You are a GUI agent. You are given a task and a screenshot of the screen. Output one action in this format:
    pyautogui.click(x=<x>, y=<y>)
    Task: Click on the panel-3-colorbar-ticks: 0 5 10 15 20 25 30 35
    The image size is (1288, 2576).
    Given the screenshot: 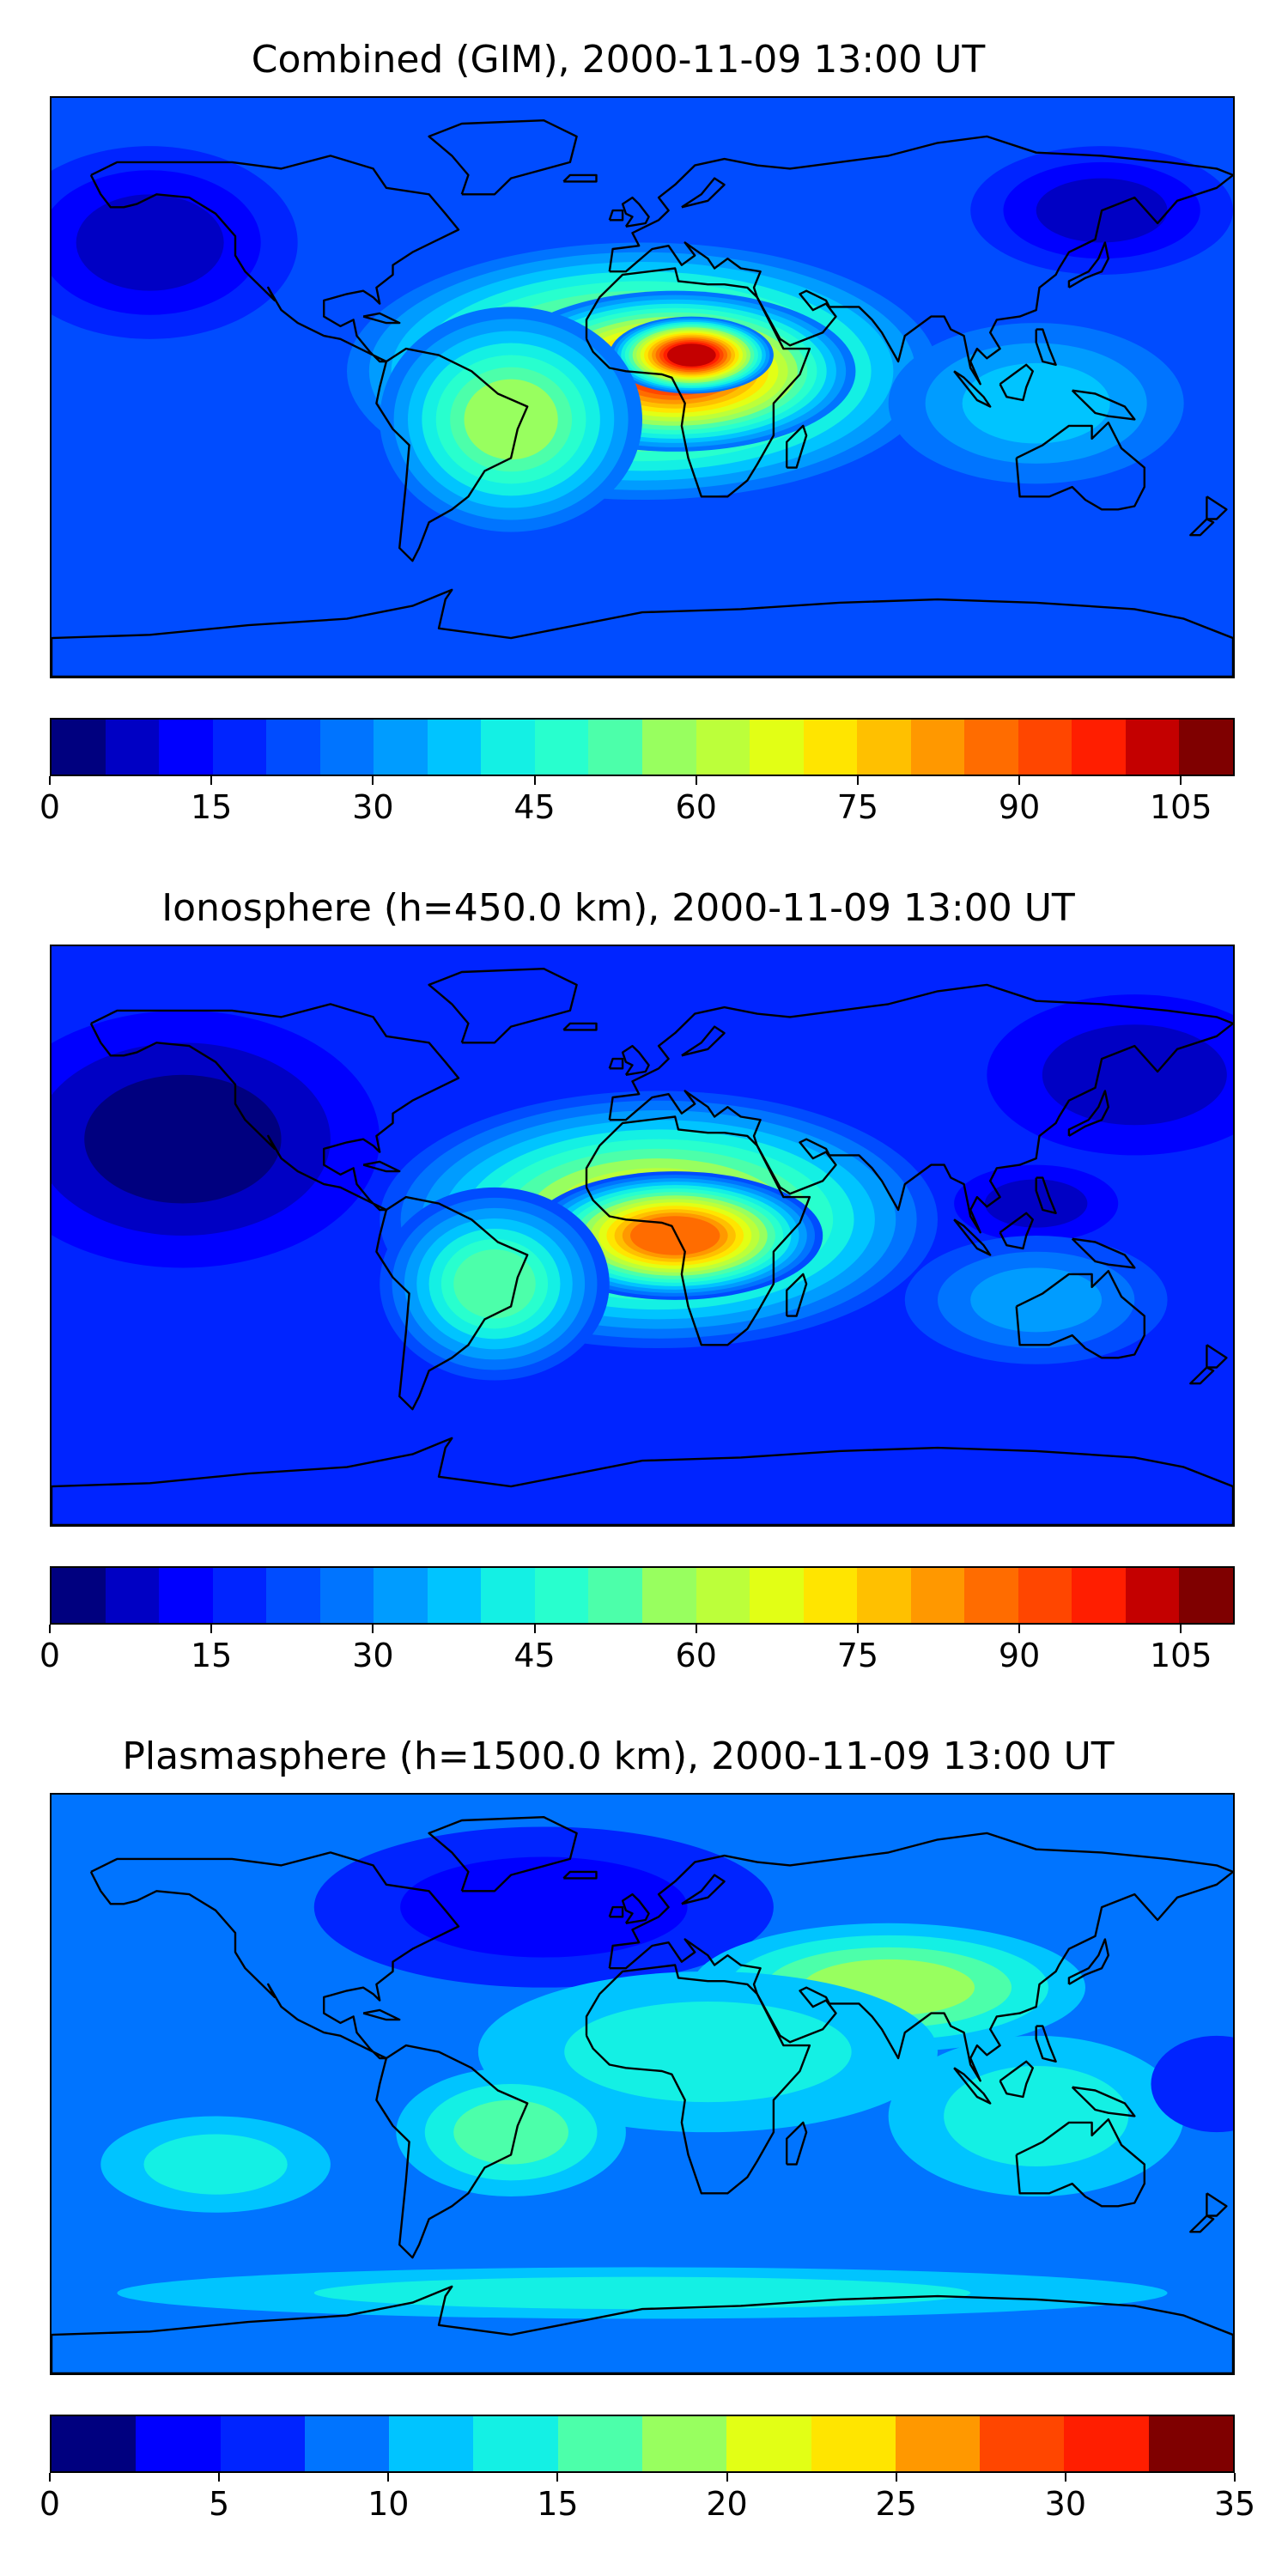 What is the action you would take?
    pyautogui.click(x=647, y=2499)
    